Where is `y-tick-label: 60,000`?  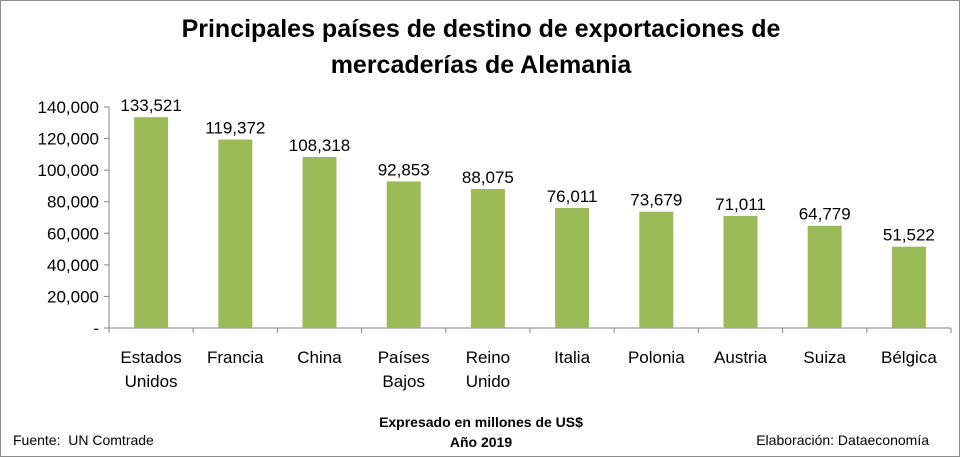
y-tick-label: 60,000 is located at coordinates (73, 233).